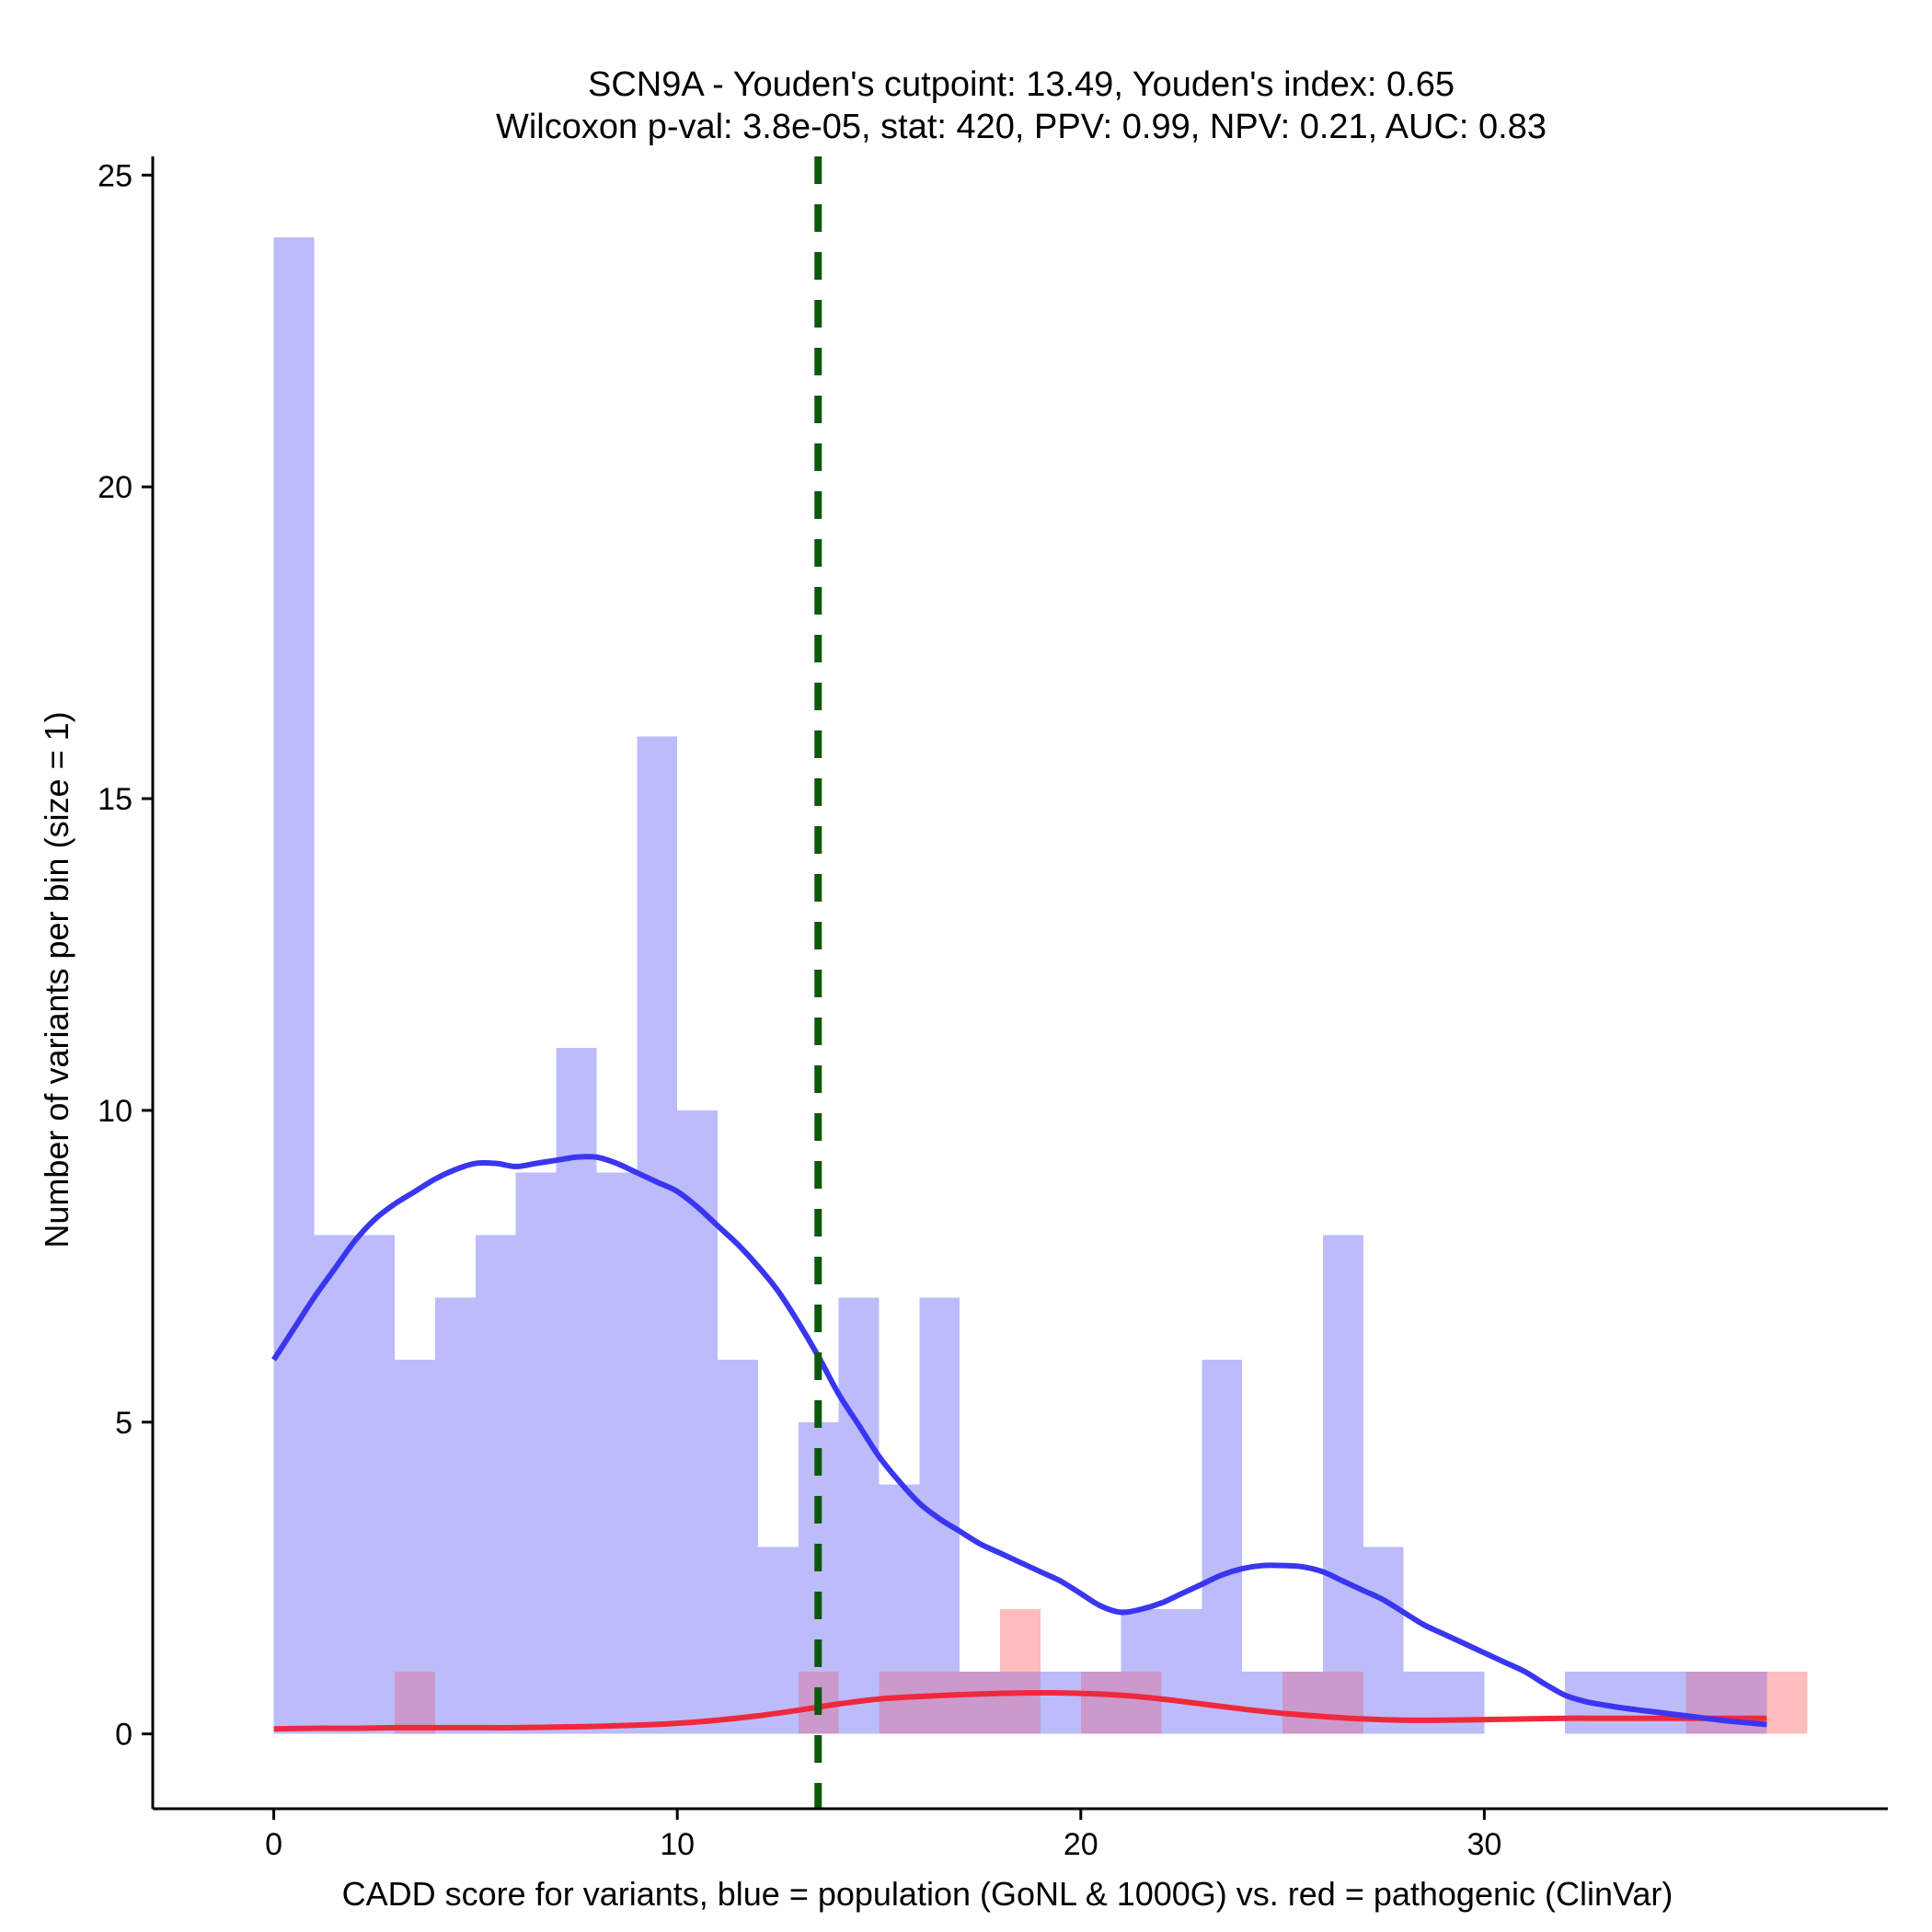  I want to click on y-tick-label: 20, so click(115, 487).